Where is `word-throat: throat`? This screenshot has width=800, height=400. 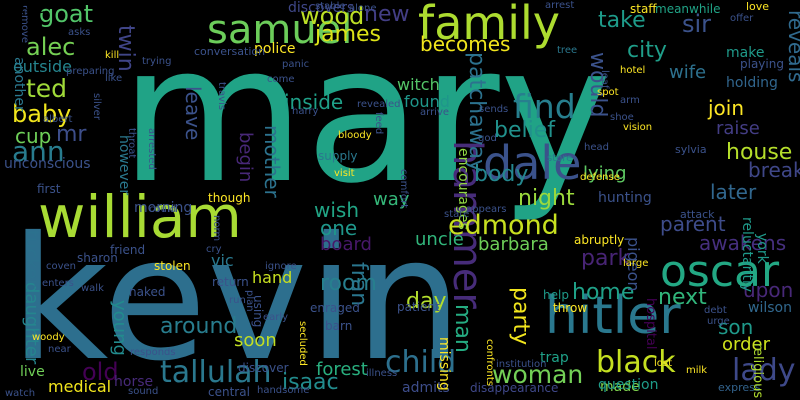
word-throat: throat is located at coordinates (131, 143).